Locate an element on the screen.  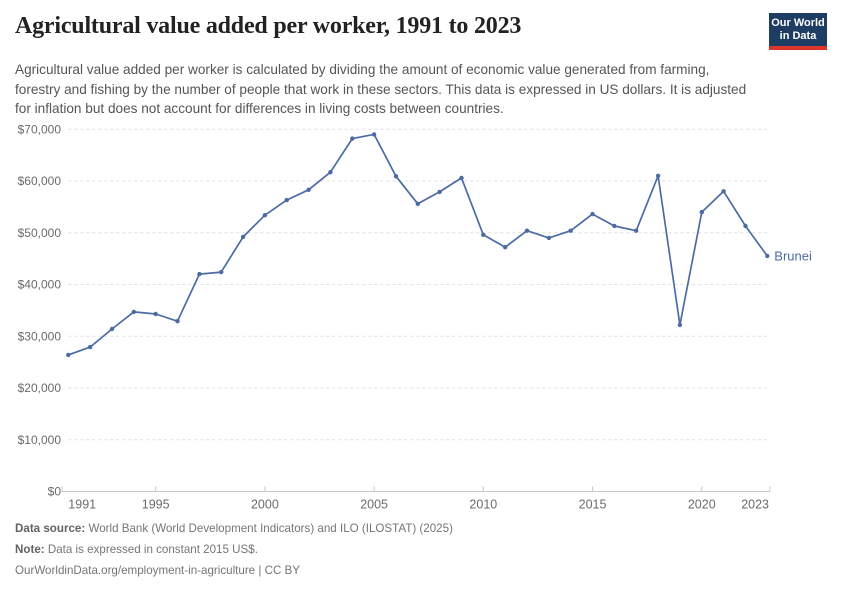
y-tick-label: $0 is located at coordinates (55, 492).